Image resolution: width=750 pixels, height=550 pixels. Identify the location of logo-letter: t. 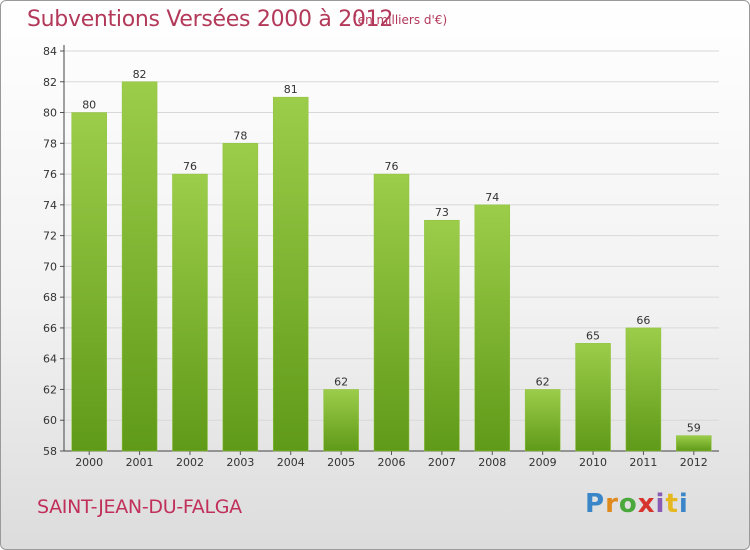
(672, 504).